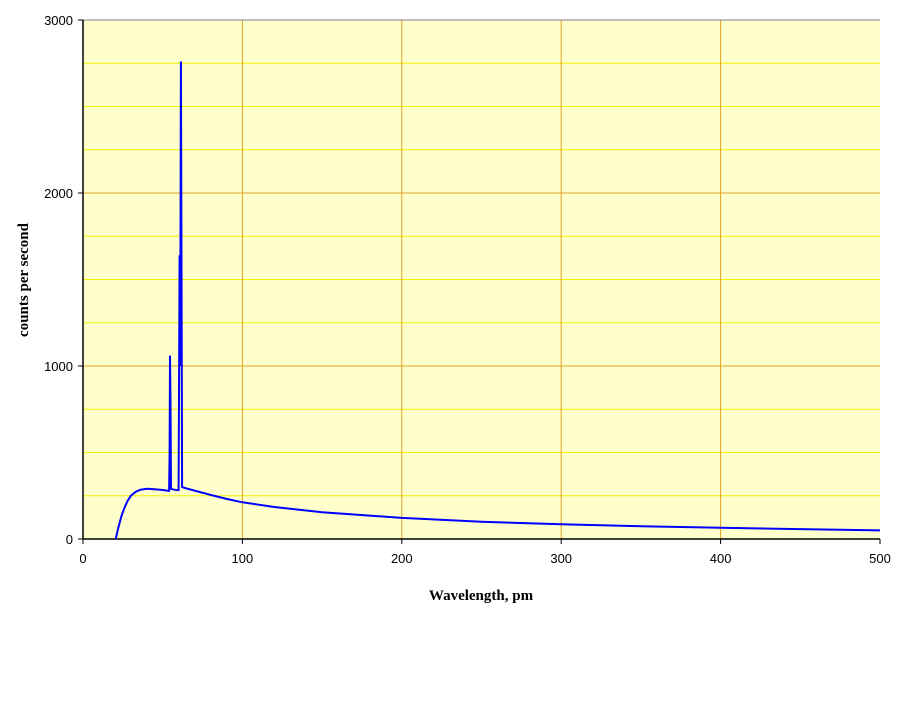  What do you see at coordinates (561, 558) in the screenshot?
I see `x-tick-label: 300` at bounding box center [561, 558].